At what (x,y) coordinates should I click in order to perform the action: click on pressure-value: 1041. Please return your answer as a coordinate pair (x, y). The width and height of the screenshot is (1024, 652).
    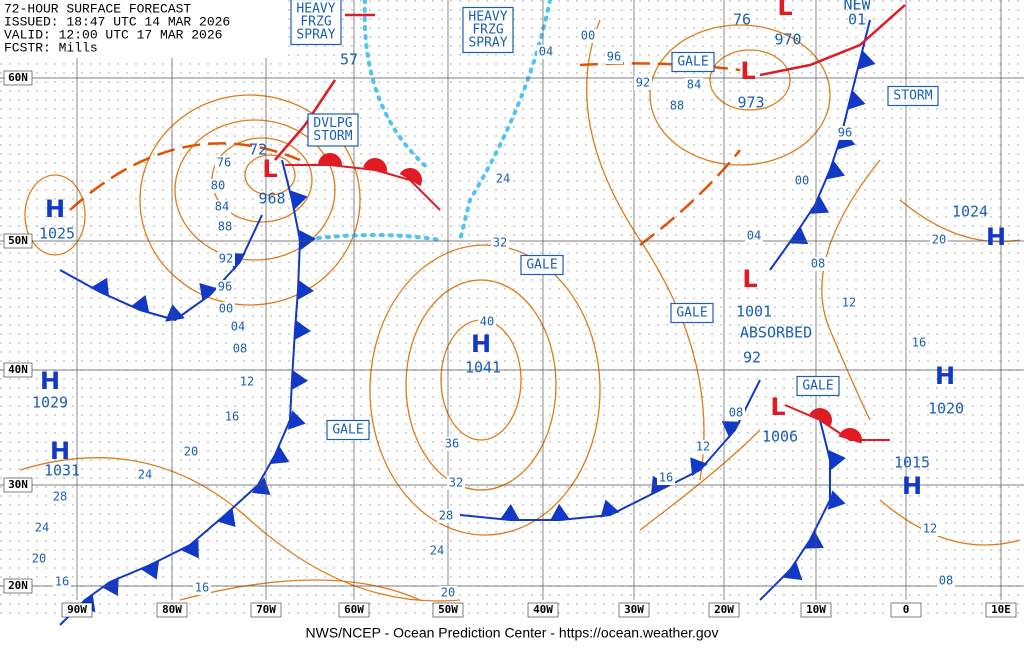
    Looking at the image, I should click on (483, 368).